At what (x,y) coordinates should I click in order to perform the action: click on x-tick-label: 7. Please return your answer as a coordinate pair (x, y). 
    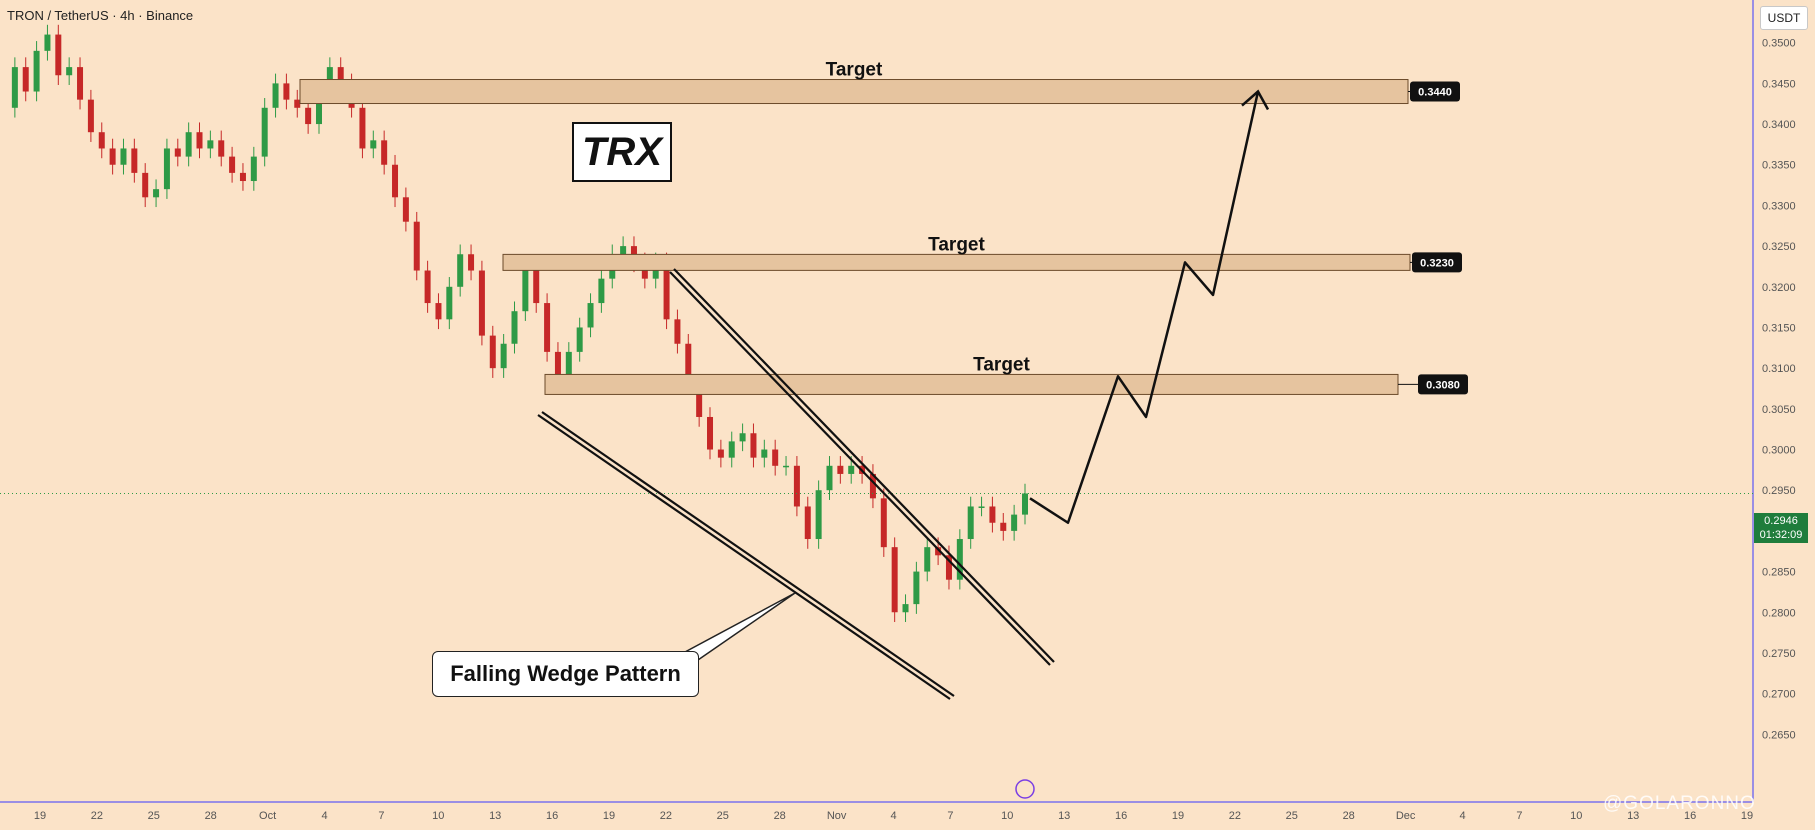
    Looking at the image, I should click on (1519, 816).